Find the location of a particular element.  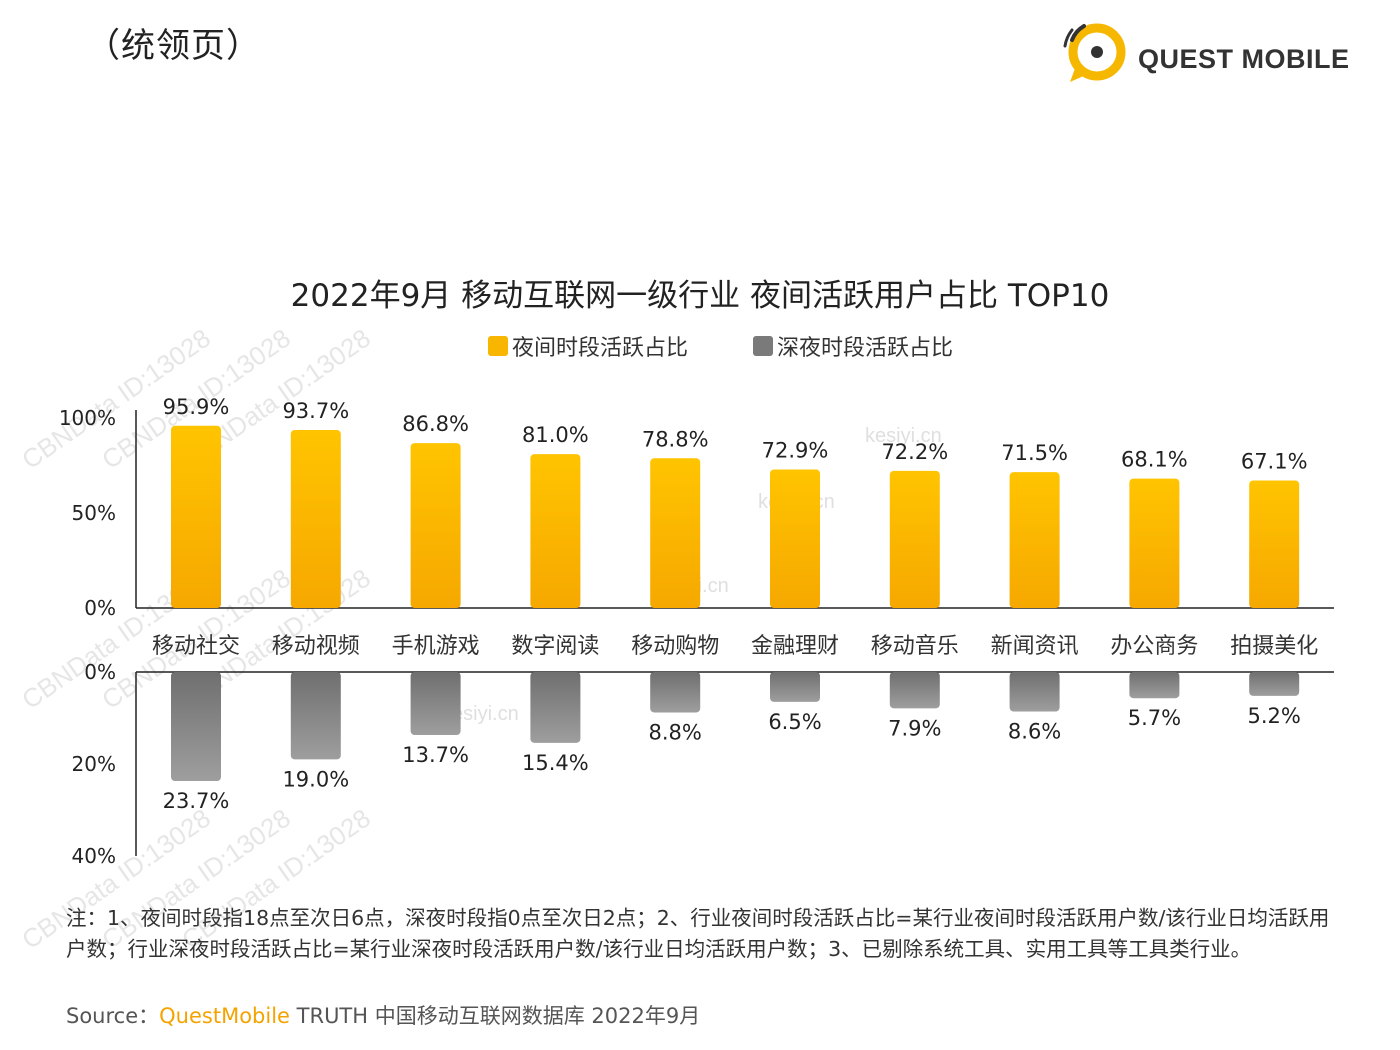

data-label-night: 67.1% is located at coordinates (1274, 462).